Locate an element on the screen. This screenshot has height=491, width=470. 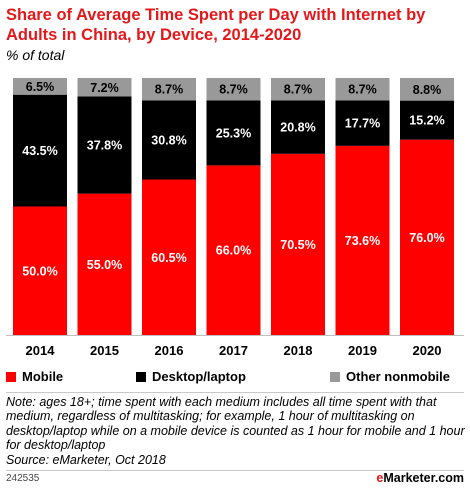
data-label-2014-series-2: 6.5% is located at coordinates (40, 87).